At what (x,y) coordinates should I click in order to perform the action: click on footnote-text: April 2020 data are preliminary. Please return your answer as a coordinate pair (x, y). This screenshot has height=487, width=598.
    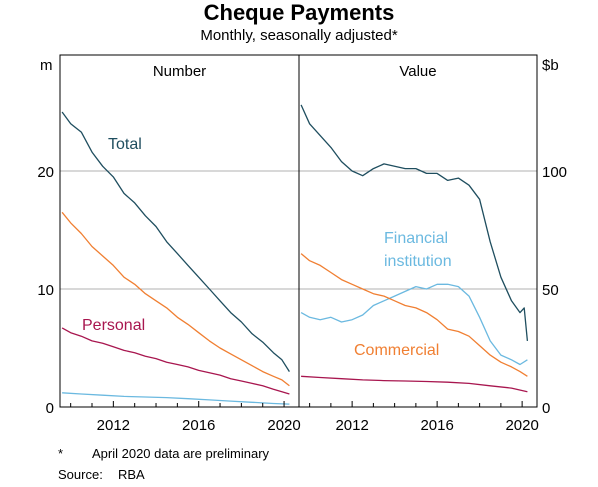
    Looking at the image, I should click on (181, 453).